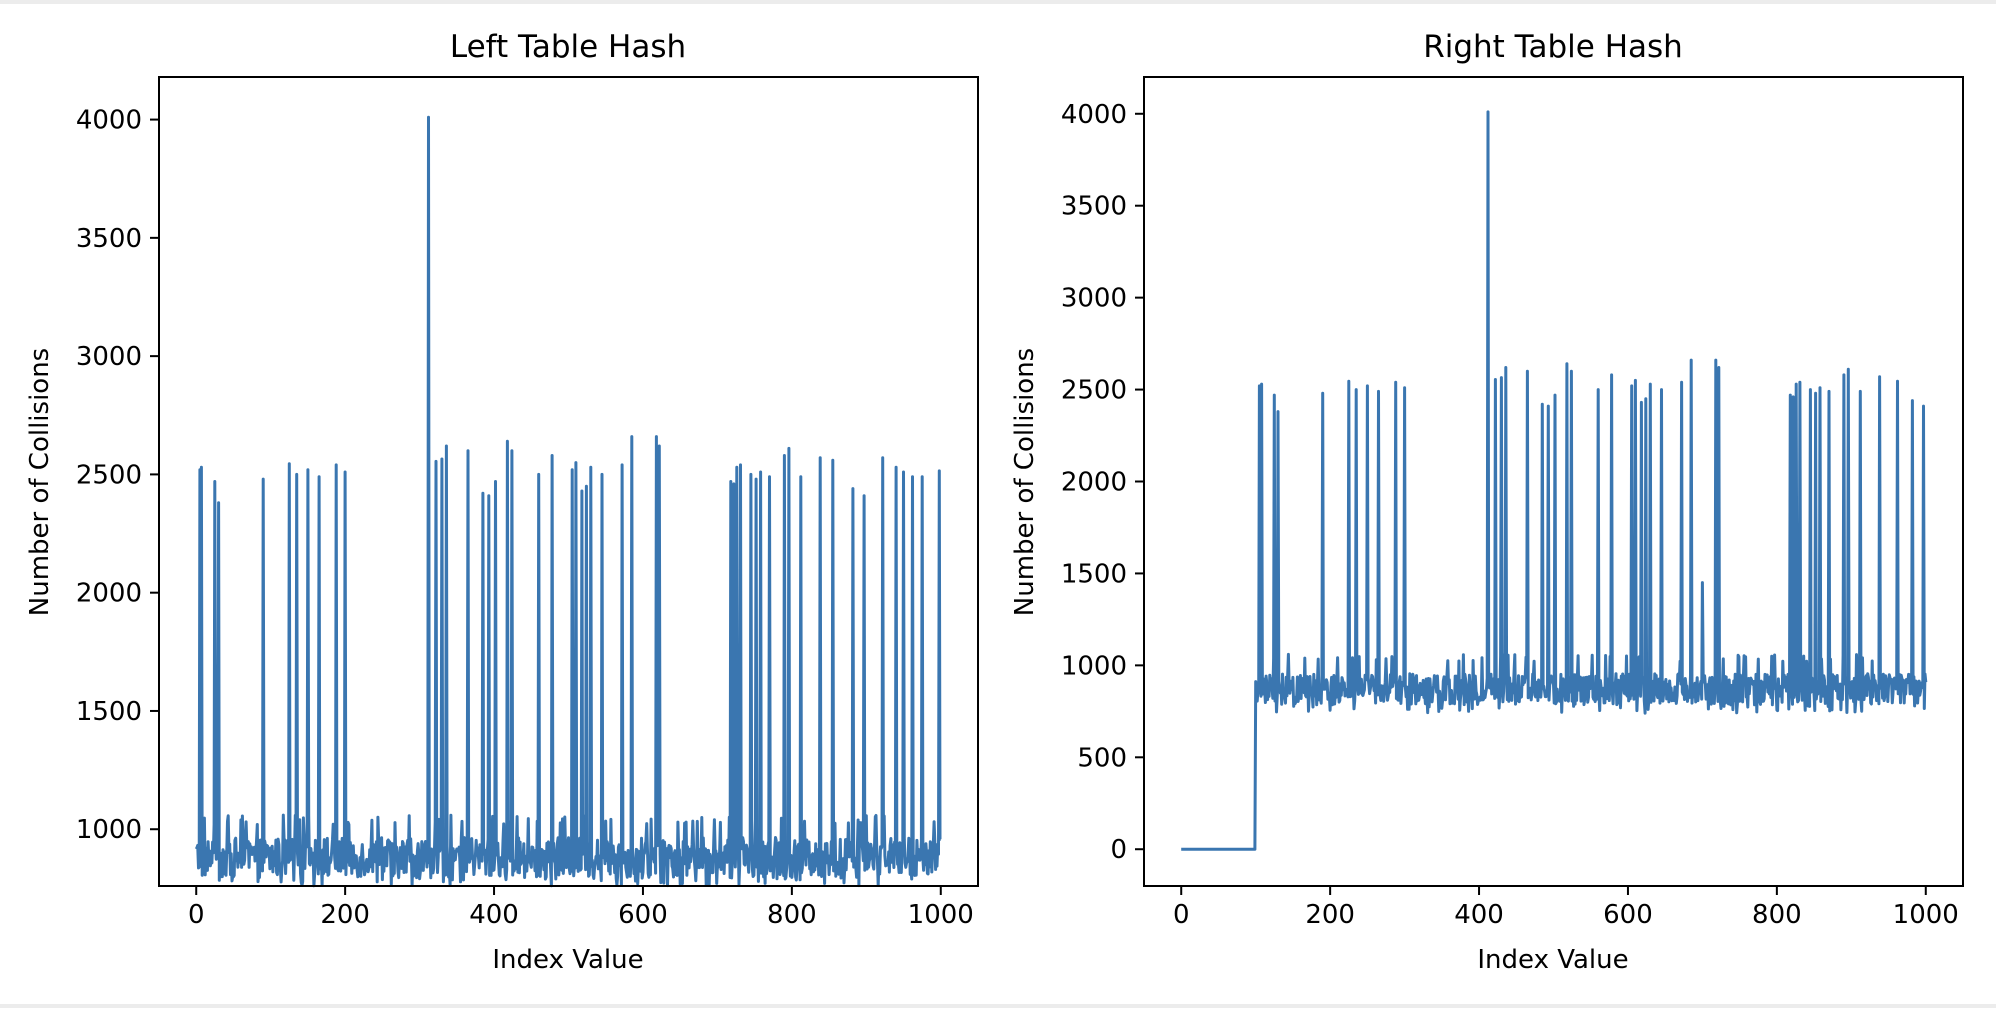 The width and height of the screenshot is (1996, 1012). I want to click on right-chart-ytick-label: 4000, so click(1094, 115).